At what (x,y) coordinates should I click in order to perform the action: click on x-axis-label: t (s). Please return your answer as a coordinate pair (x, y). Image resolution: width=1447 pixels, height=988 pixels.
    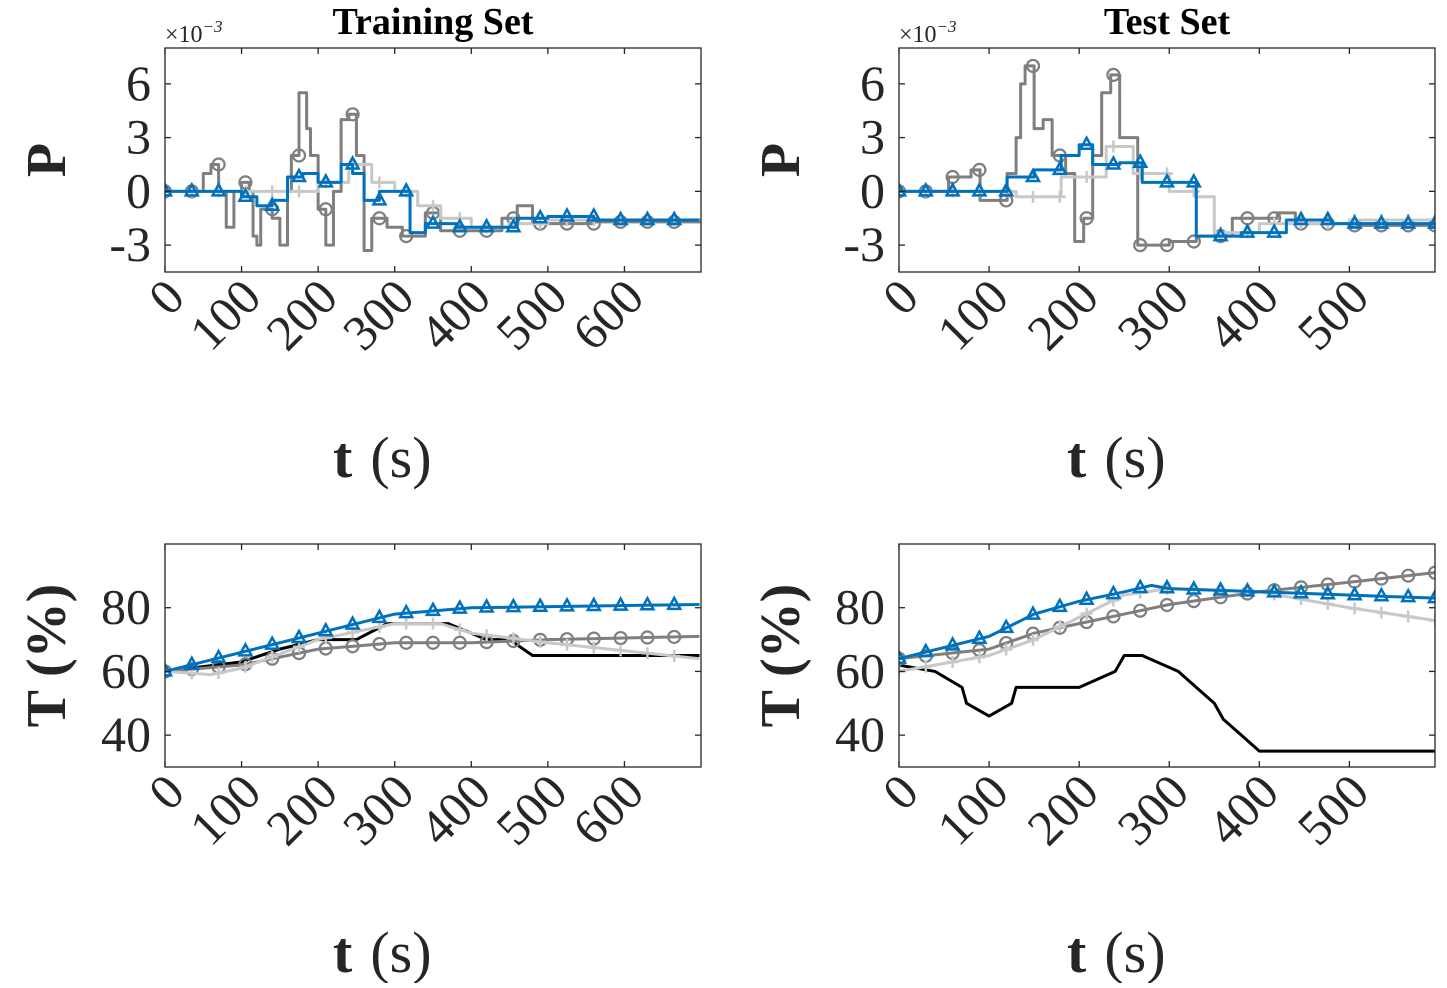
    Looking at the image, I should click on (1116, 457).